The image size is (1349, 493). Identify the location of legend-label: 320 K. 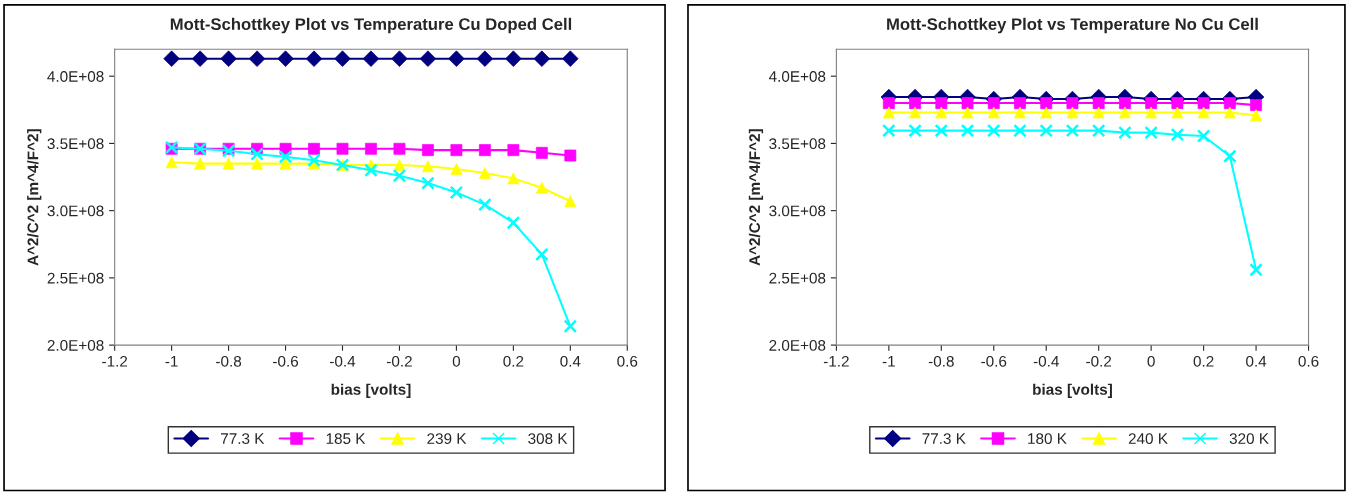
(1249, 439).